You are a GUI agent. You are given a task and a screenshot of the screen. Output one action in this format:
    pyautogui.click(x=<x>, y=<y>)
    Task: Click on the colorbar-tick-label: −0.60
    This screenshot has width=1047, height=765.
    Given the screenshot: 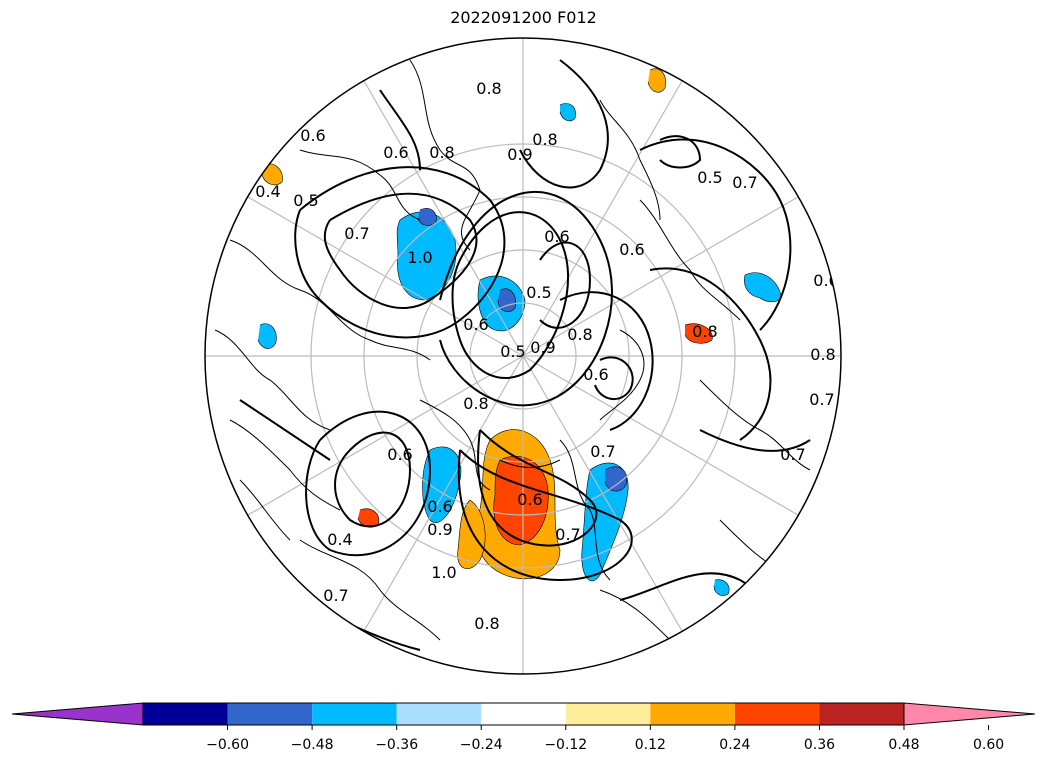 What is the action you would take?
    pyautogui.click(x=227, y=745)
    